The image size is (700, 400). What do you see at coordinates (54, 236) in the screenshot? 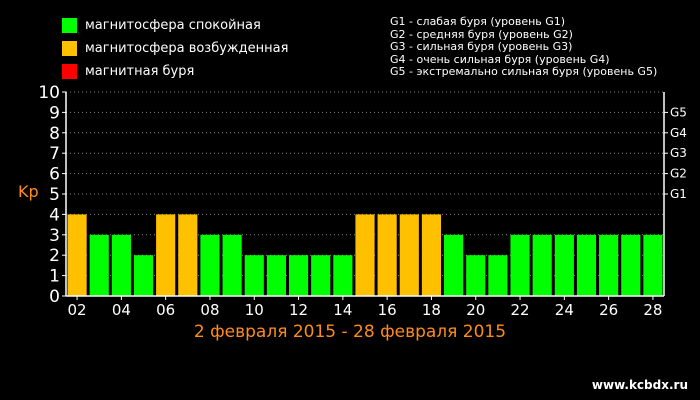
I see `y-tick-label-3: 3` at bounding box center [54, 236].